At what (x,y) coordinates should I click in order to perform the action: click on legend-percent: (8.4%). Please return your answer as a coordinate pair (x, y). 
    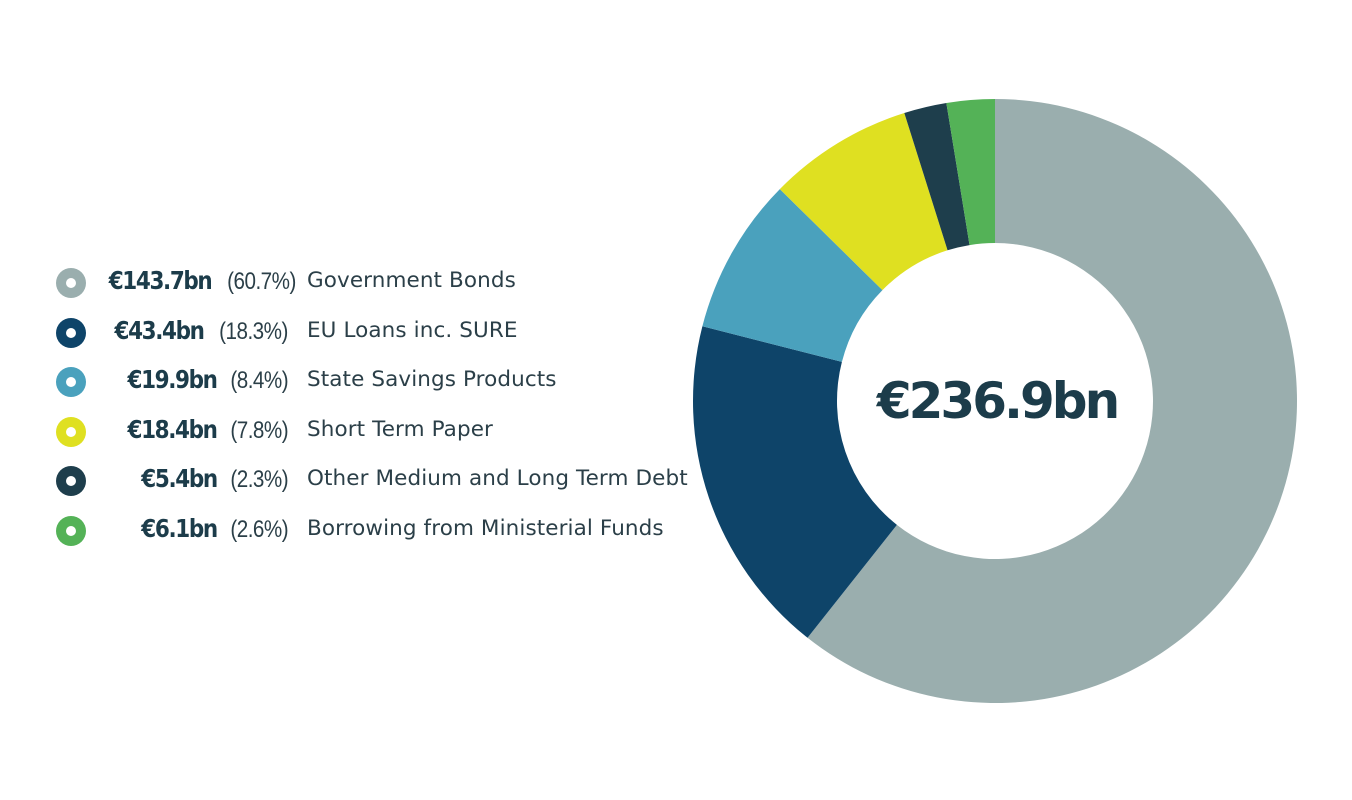
    Looking at the image, I should click on (259, 381).